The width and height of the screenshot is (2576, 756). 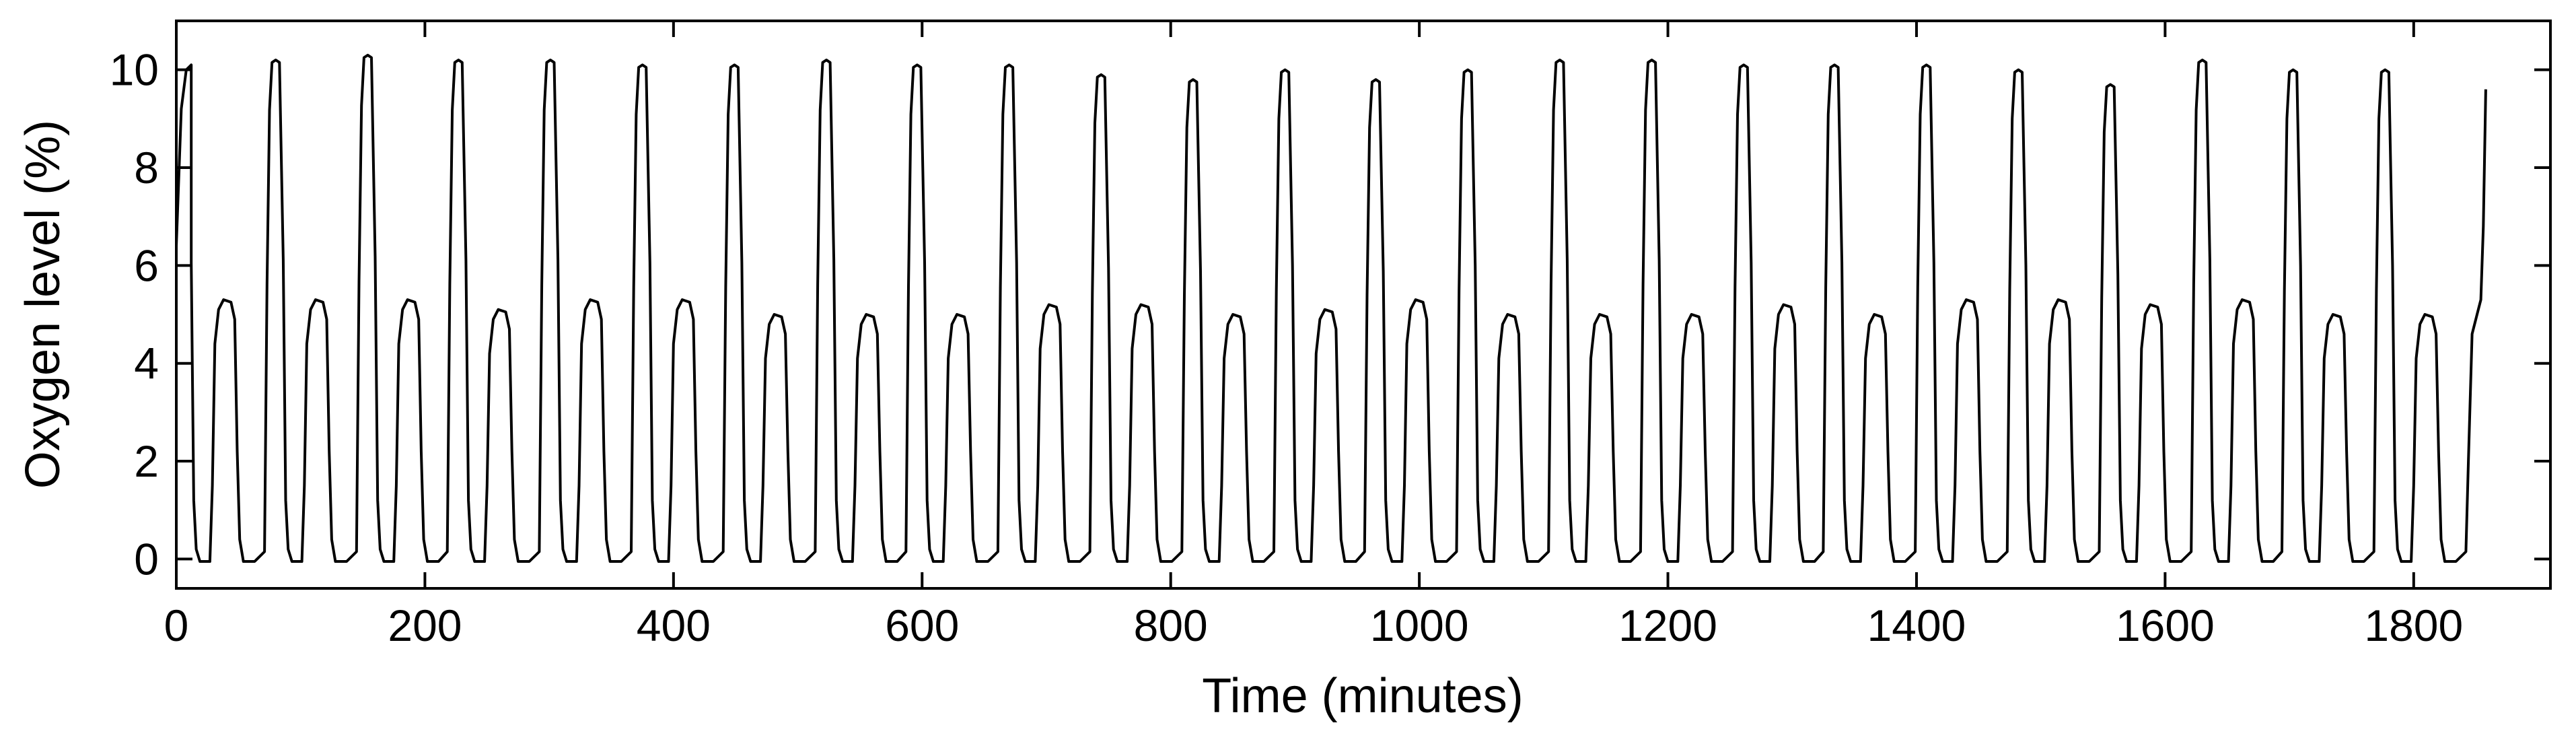 What do you see at coordinates (2165, 625) in the screenshot?
I see `x-tick-label: 1600` at bounding box center [2165, 625].